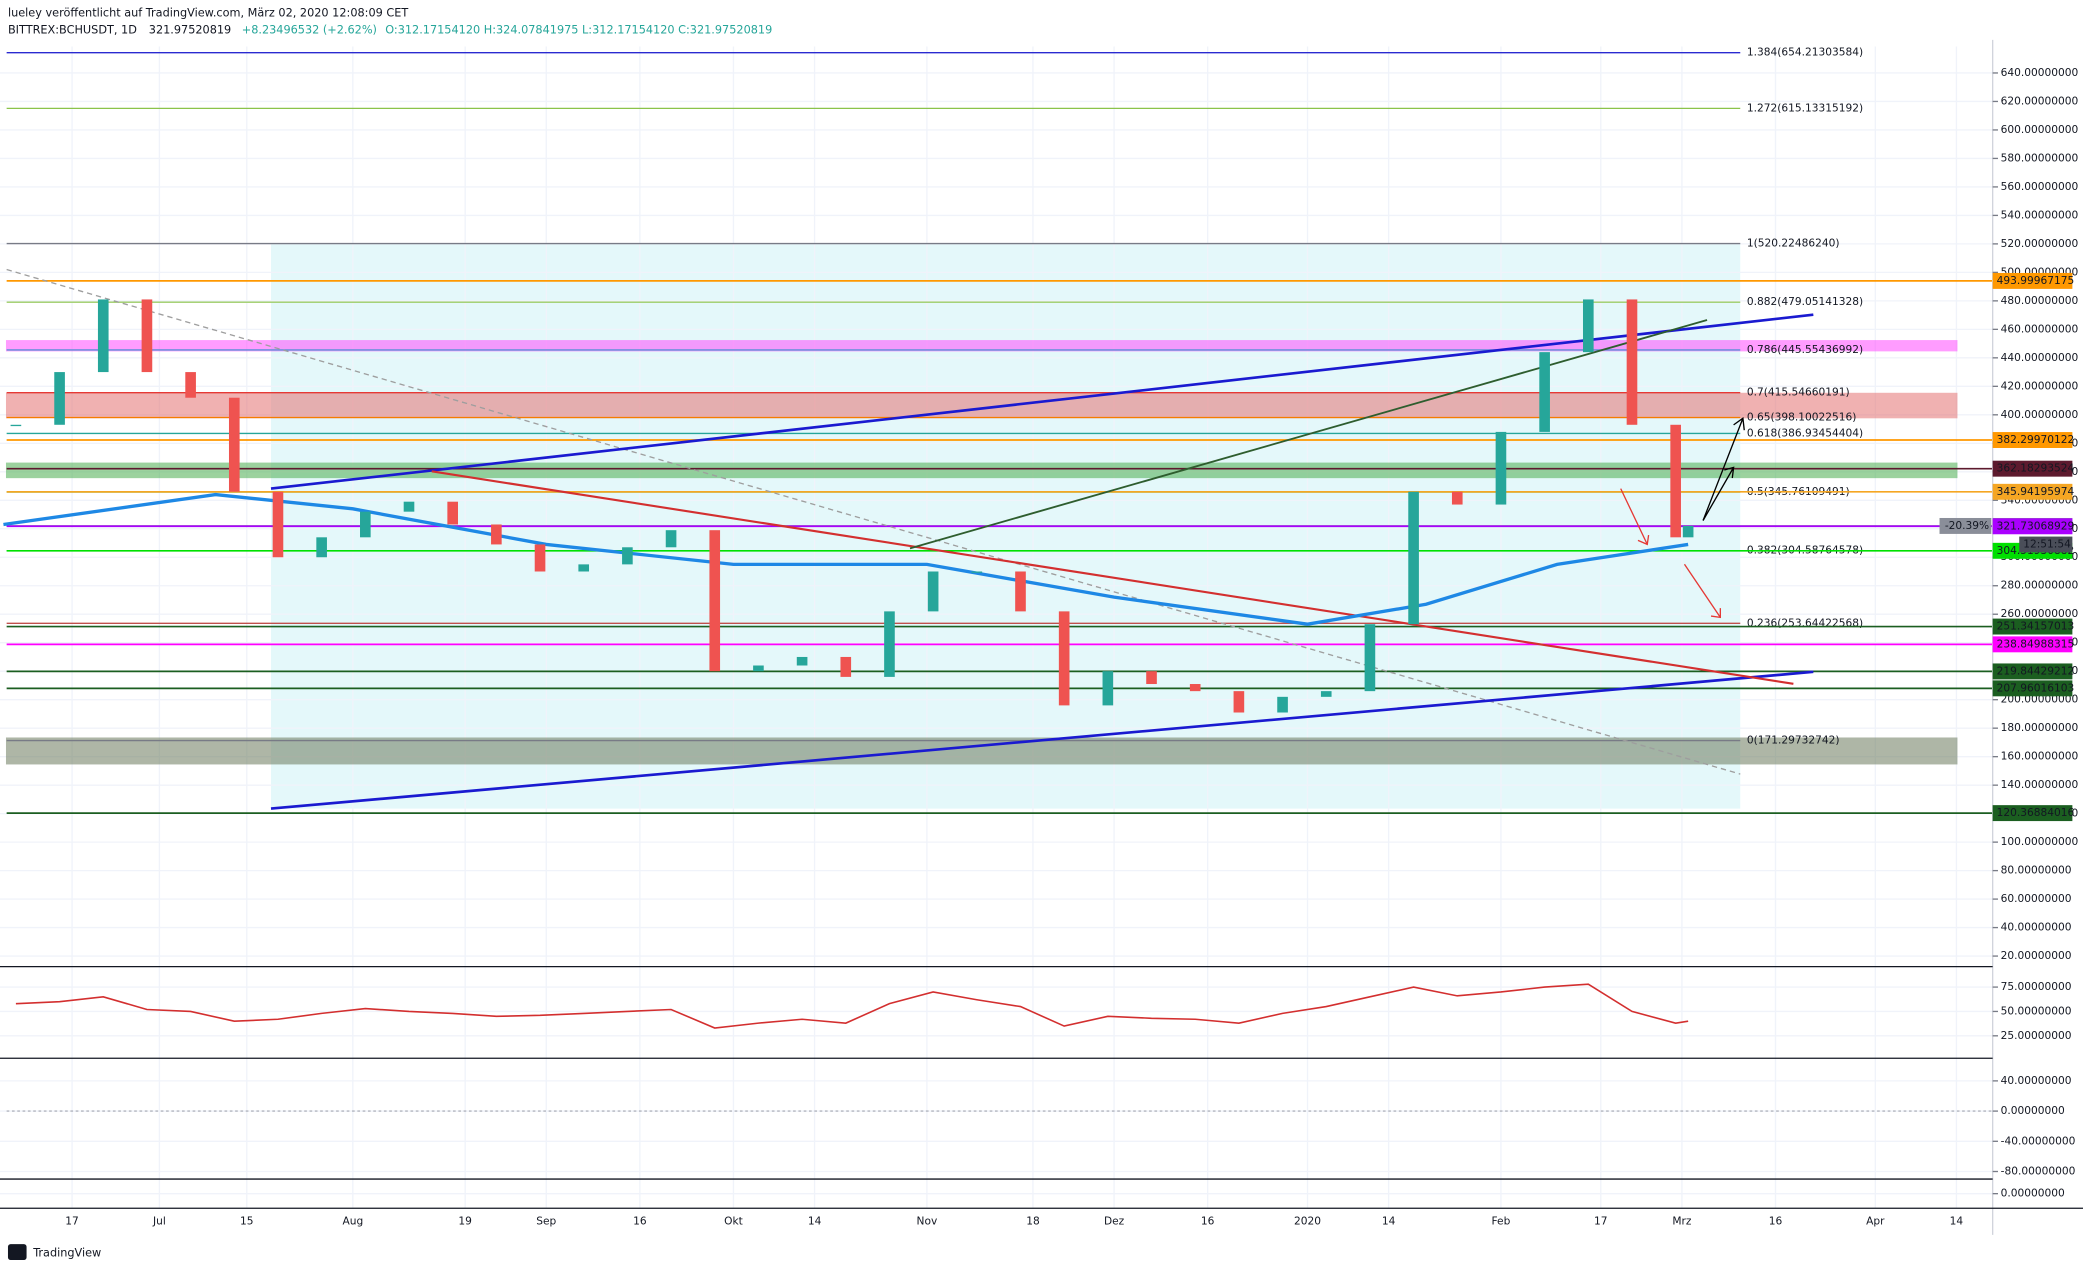 Image resolution: width=2083 pixels, height=1272 pixels. Describe the element at coordinates (1793, 740) in the screenshot. I see `fib-label: 0(171.29732742)` at that location.